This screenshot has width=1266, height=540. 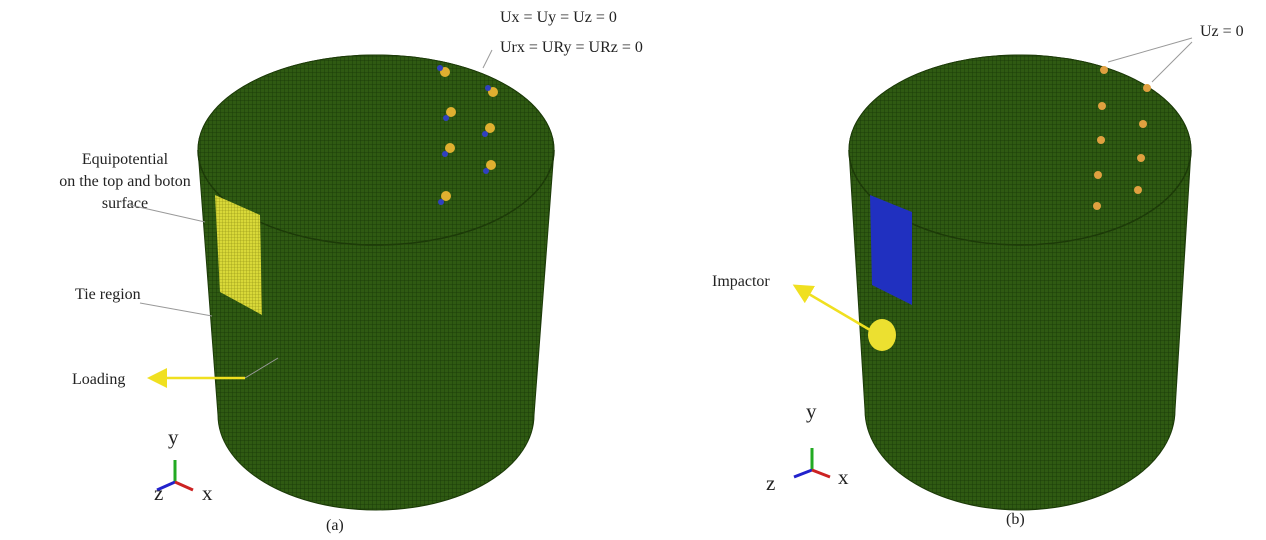 I want to click on triad-a, so click(x=175, y=476).